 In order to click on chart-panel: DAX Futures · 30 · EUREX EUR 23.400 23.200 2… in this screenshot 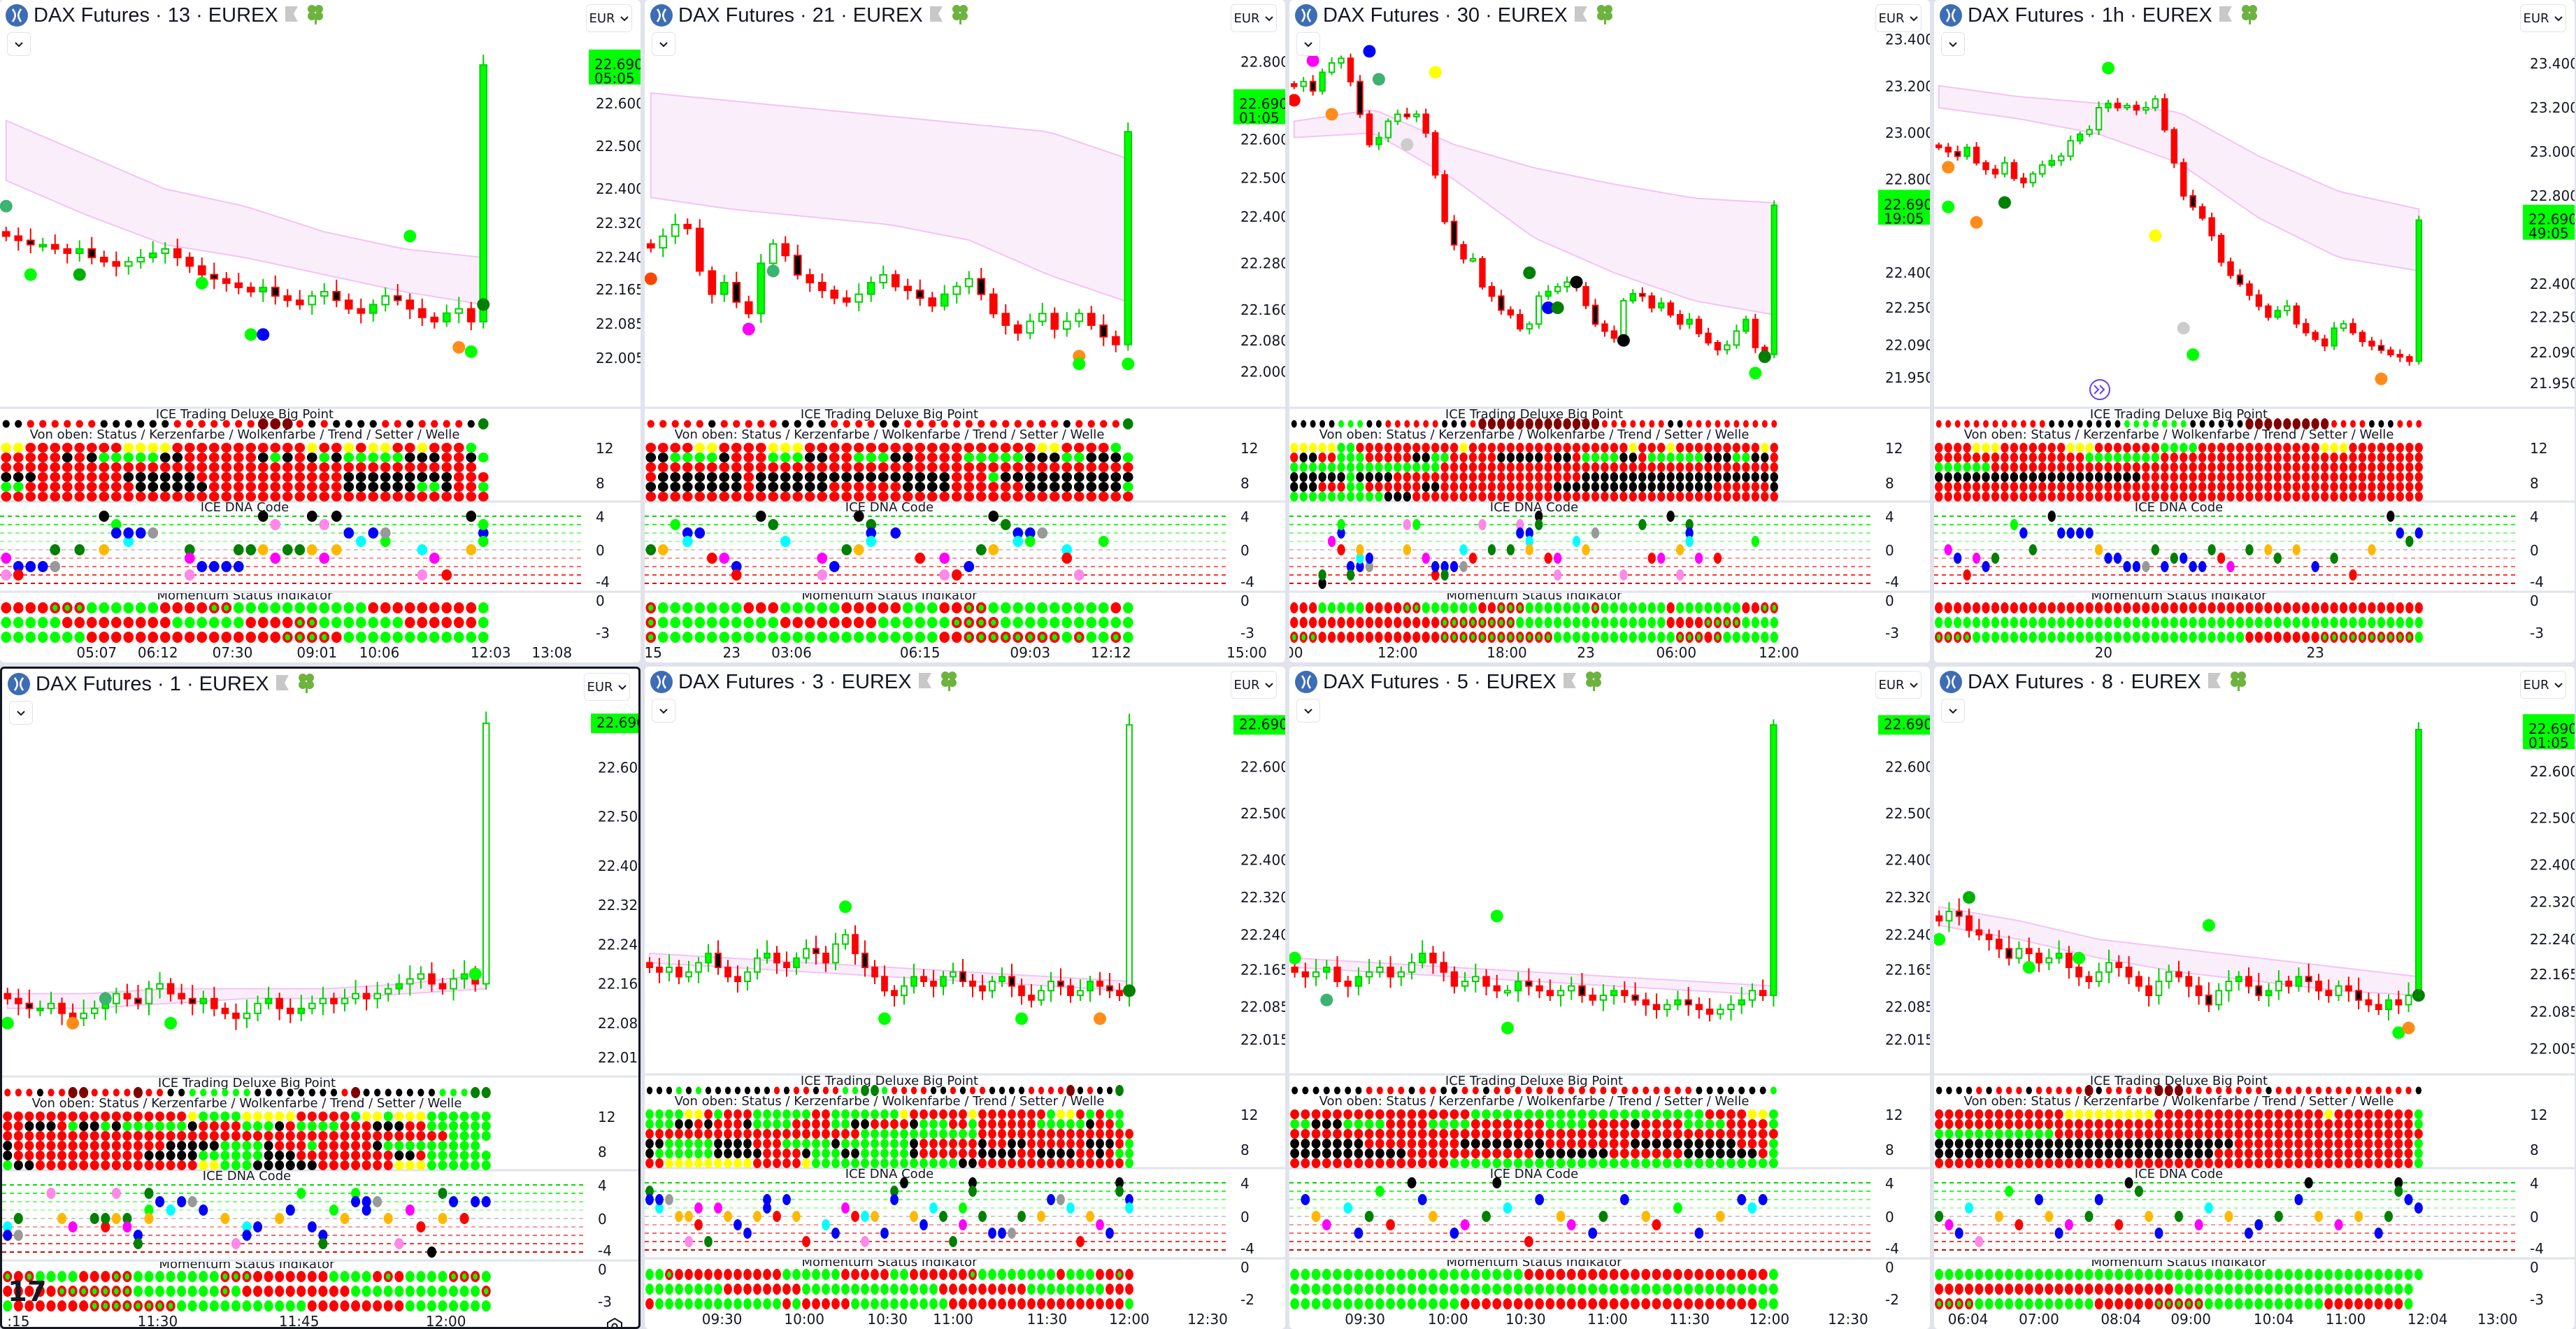, I will do `click(1609, 331)`.